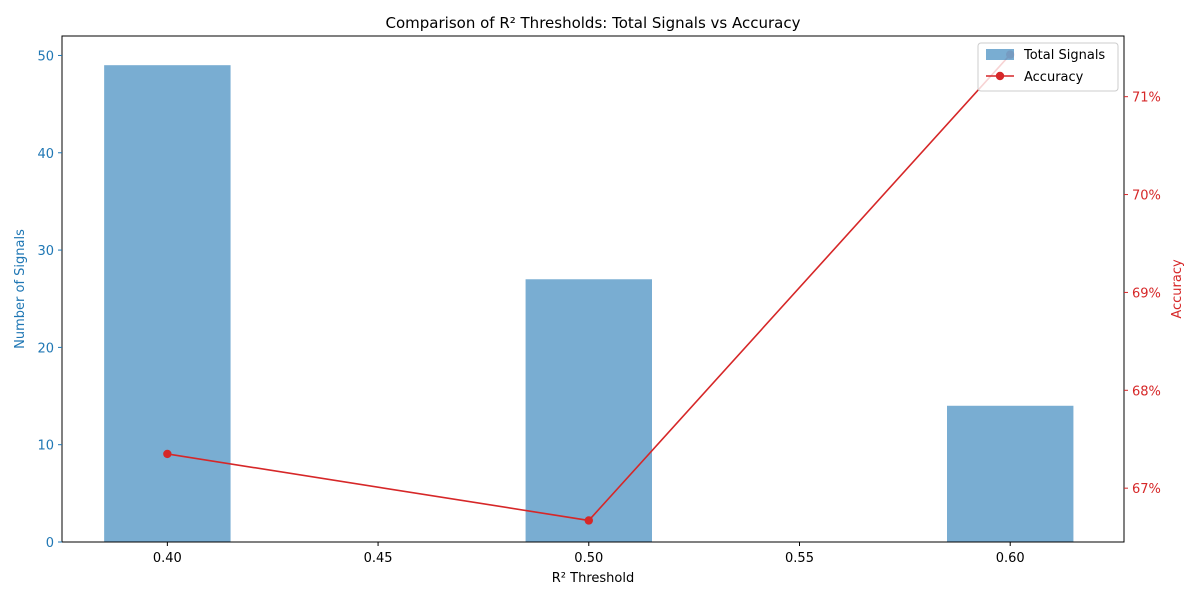 The height and width of the screenshot is (600, 1200). Describe the element at coordinates (1177, 289) in the screenshot. I see `right-y-axis-title: Accuracy` at that location.